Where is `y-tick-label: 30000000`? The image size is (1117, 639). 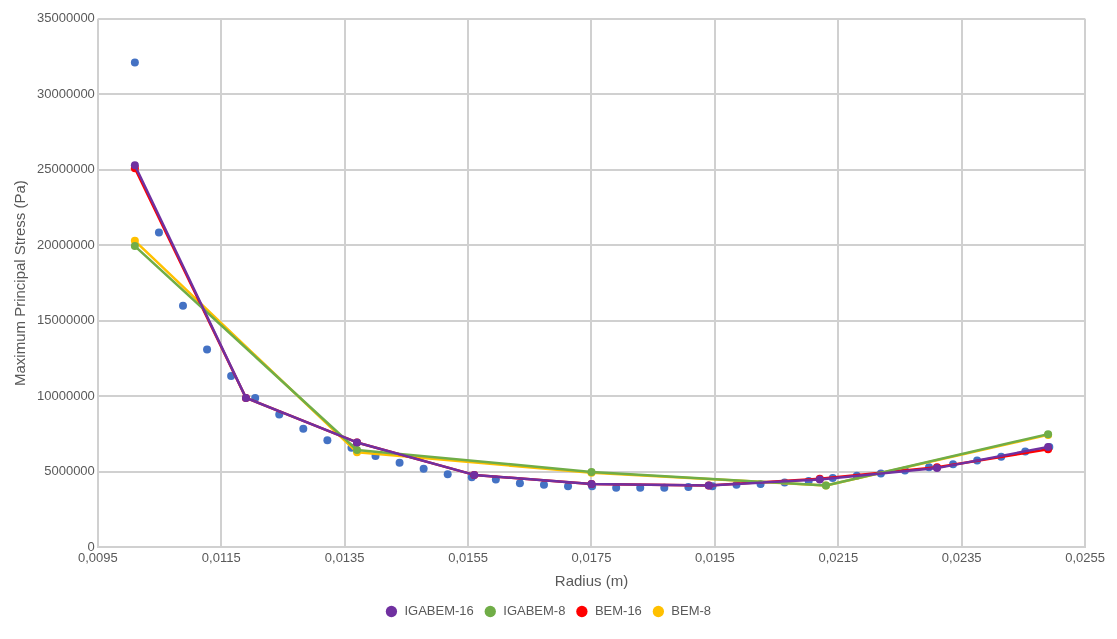 y-tick-label: 30000000 is located at coordinates (66, 93).